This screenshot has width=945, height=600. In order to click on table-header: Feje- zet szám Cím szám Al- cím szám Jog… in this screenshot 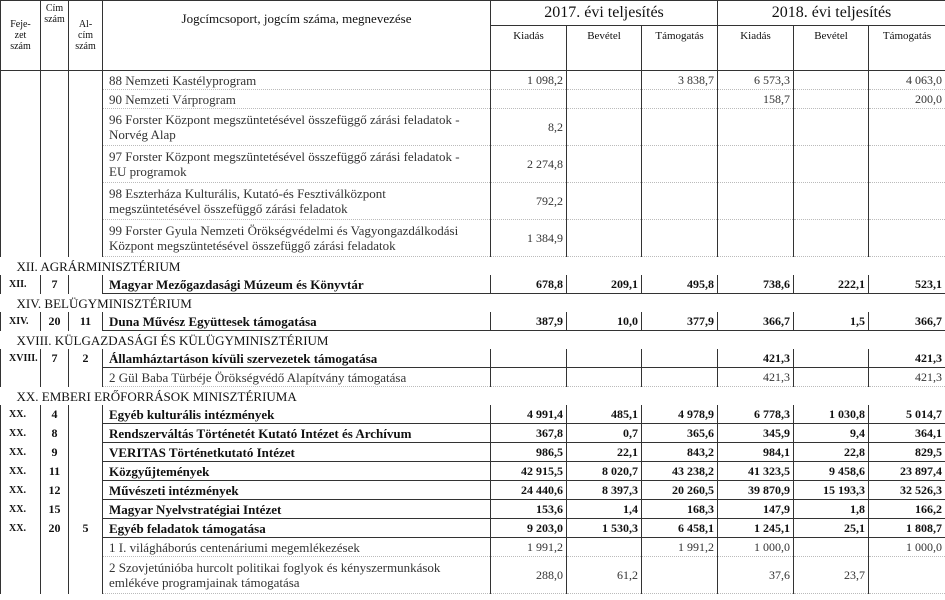, I will do `click(472, 35)`.